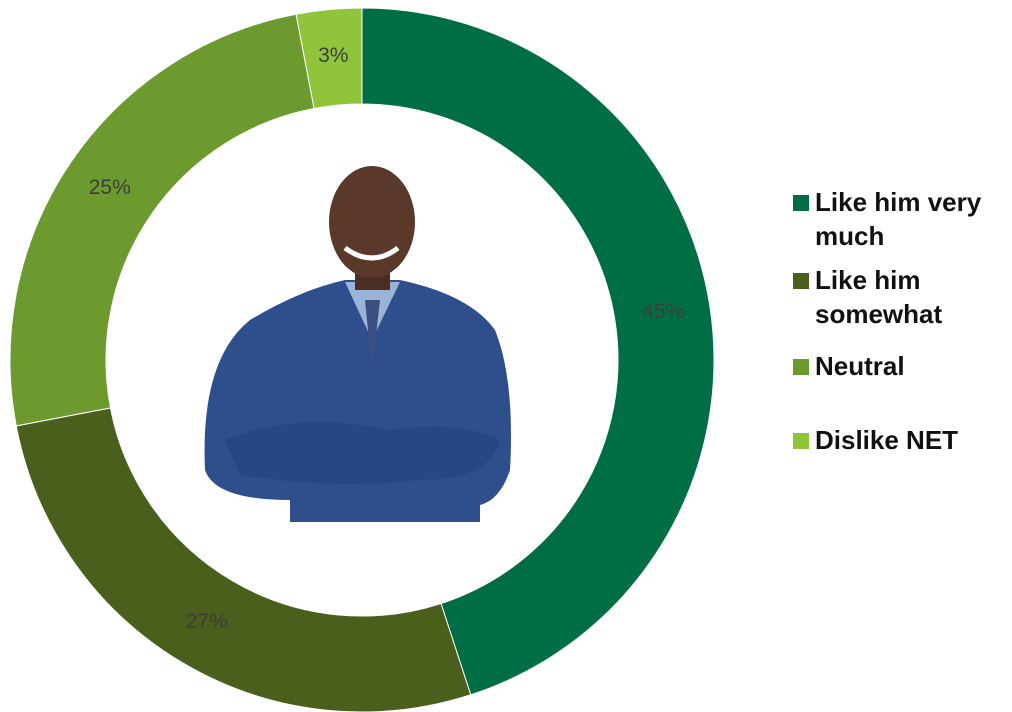 The height and width of the screenshot is (712, 1012). I want to click on legend-item: Dislike NET, so click(900, 440).